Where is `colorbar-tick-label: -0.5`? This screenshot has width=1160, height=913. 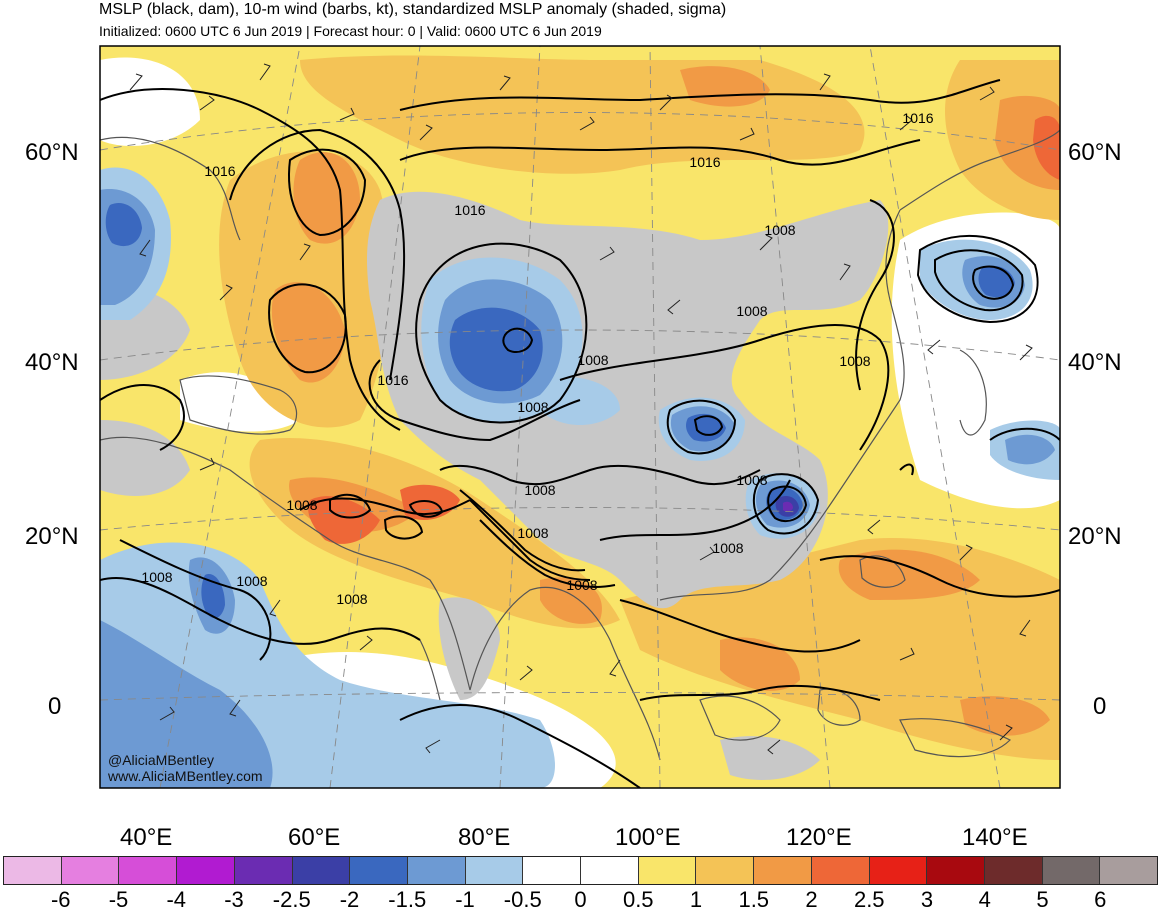 colorbar-tick-label: -0.5 is located at coordinates (522, 899).